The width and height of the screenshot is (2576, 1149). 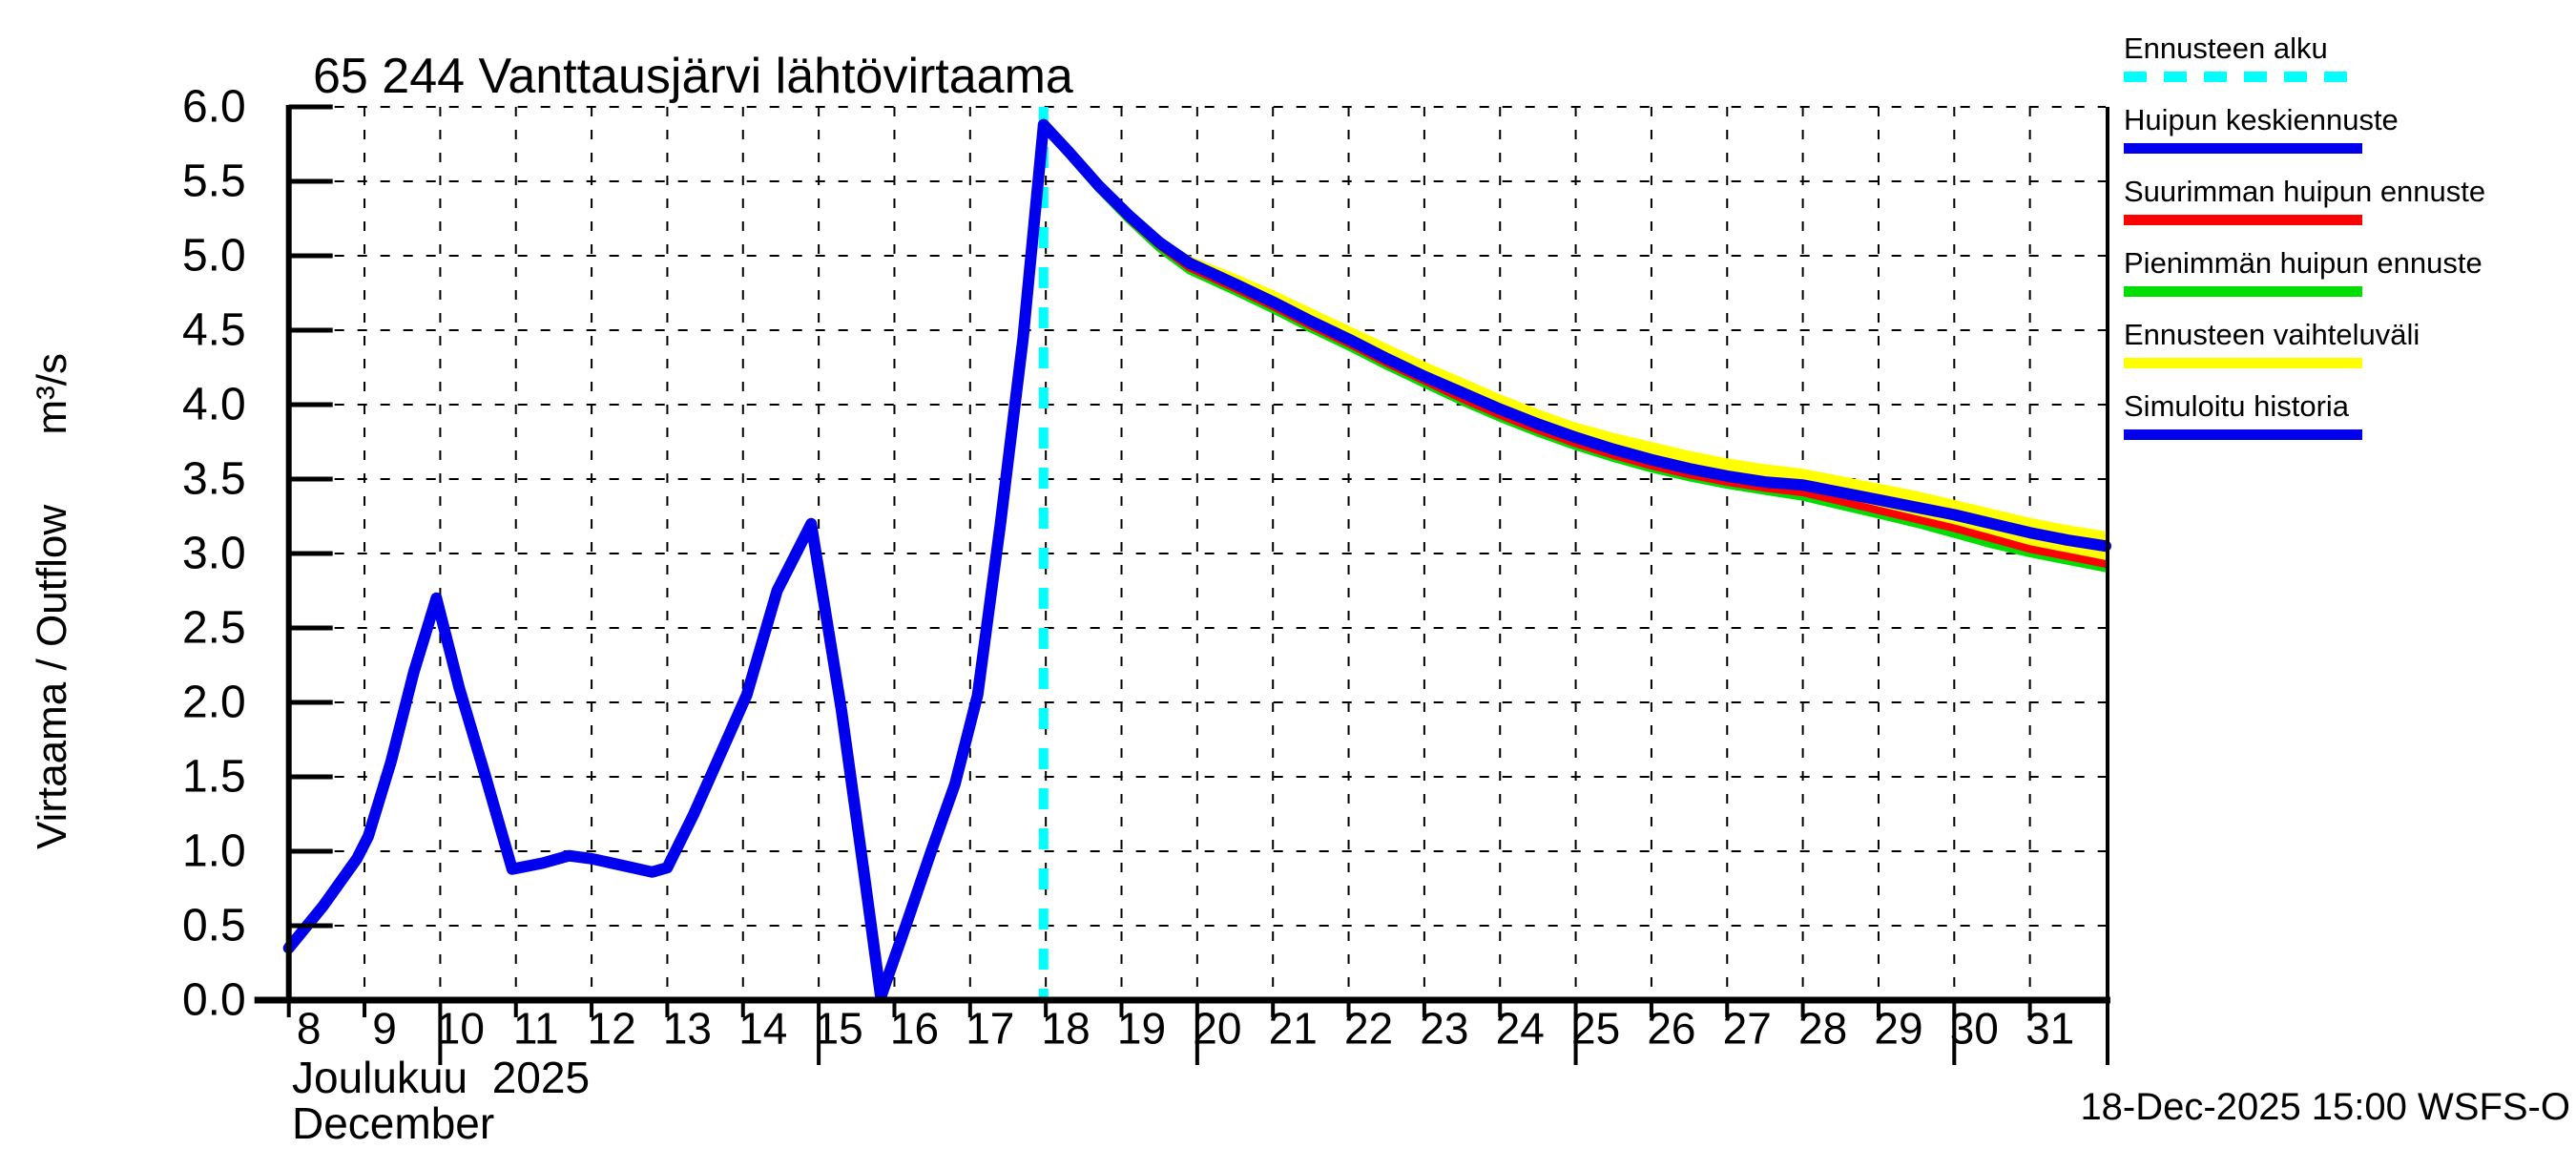 What do you see at coordinates (1368, 1029) in the screenshot?
I see `x-tick-label: 22` at bounding box center [1368, 1029].